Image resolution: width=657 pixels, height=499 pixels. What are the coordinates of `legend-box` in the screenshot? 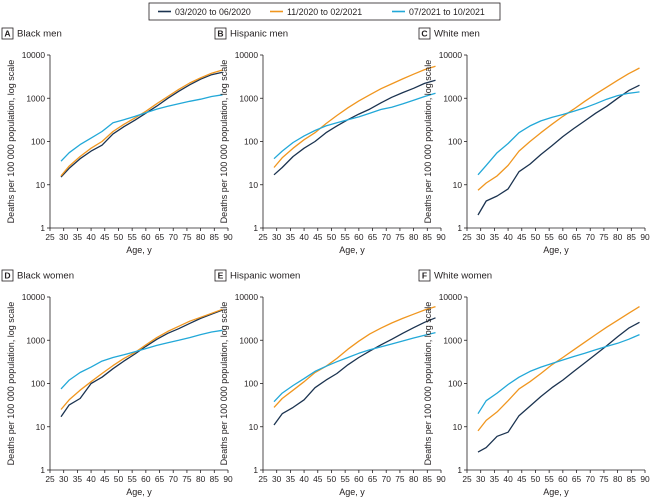 It's located at (324, 11).